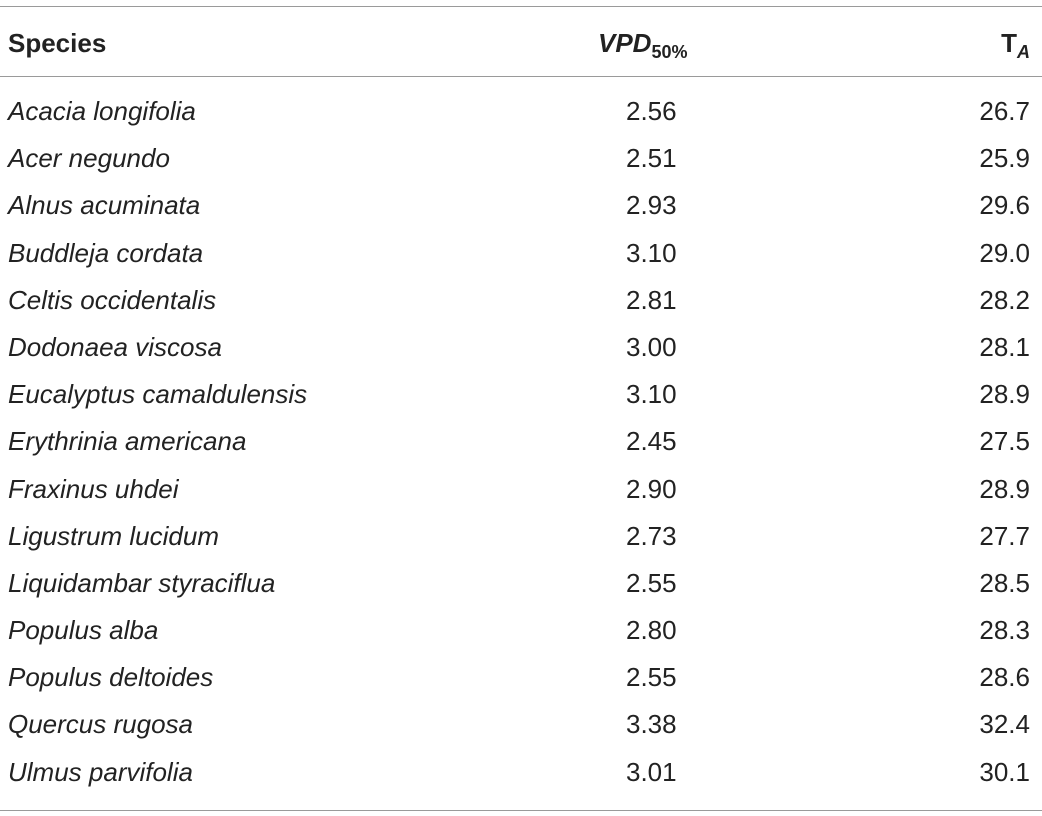 This screenshot has width=1042, height=816. What do you see at coordinates (1004, 724) in the screenshot?
I see `cell-ta: 32.4` at bounding box center [1004, 724].